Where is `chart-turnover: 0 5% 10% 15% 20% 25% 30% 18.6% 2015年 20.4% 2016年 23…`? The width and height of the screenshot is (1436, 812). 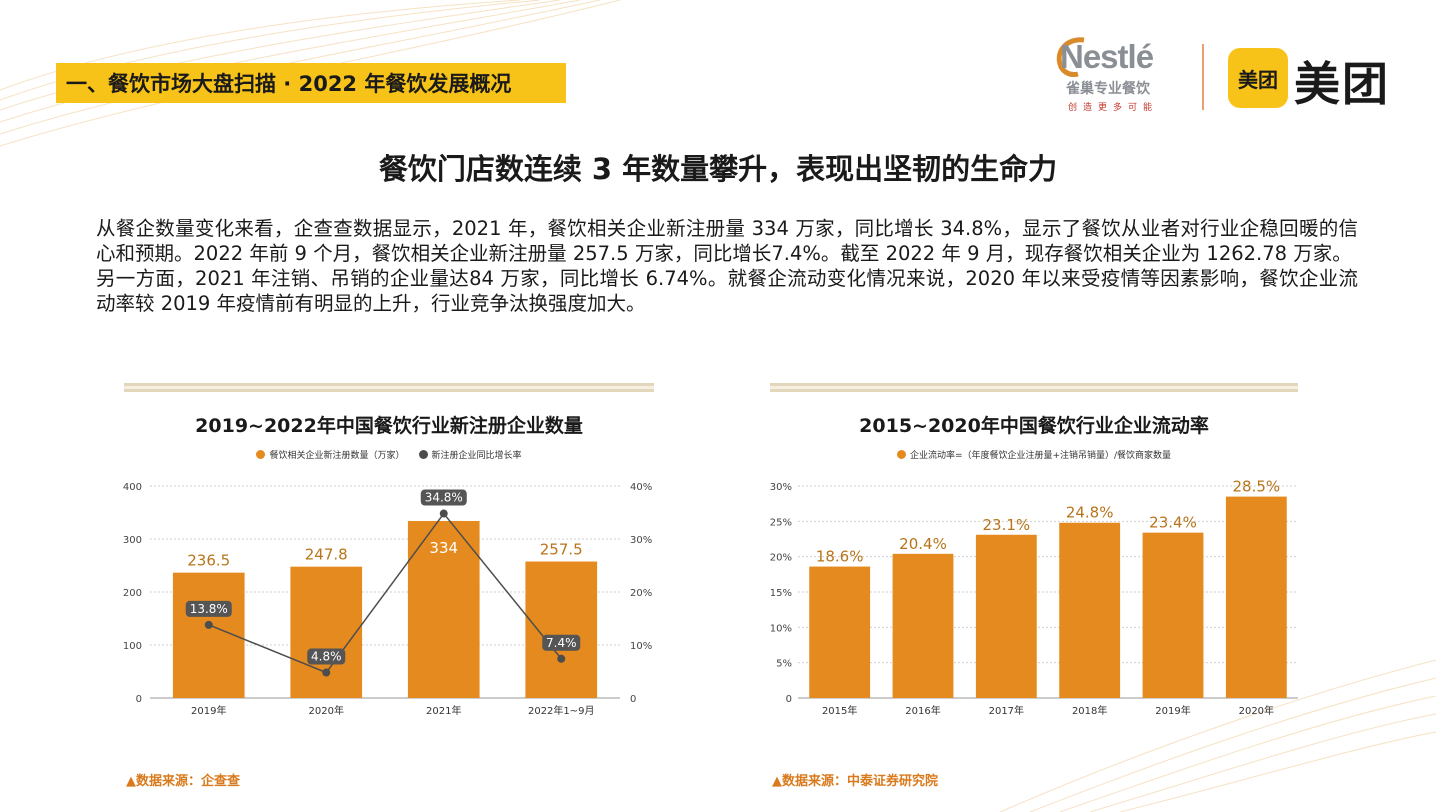 chart-turnover: 0 5% 10% 15% 20% 25% 30% 18.6% 2015年 20.4% 2016年 23… is located at coordinates (1034, 597).